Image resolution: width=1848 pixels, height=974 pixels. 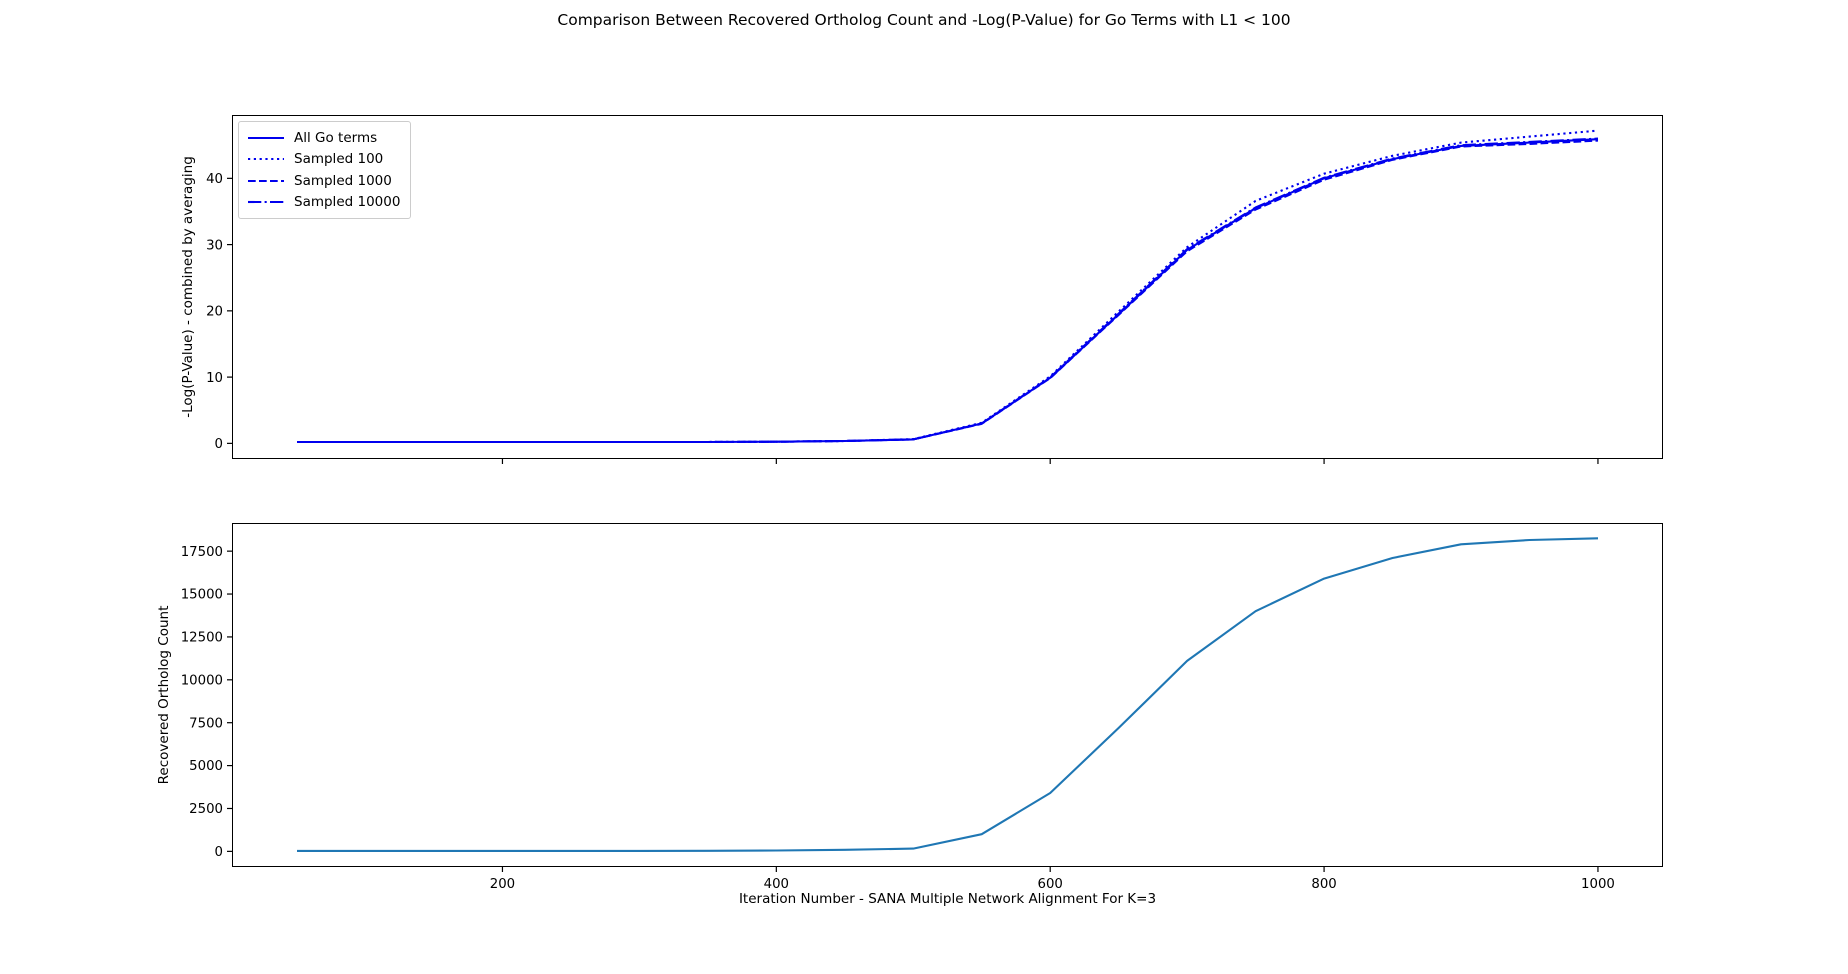 I want to click on legend-line-sample-dashed-icon, so click(x=266, y=180).